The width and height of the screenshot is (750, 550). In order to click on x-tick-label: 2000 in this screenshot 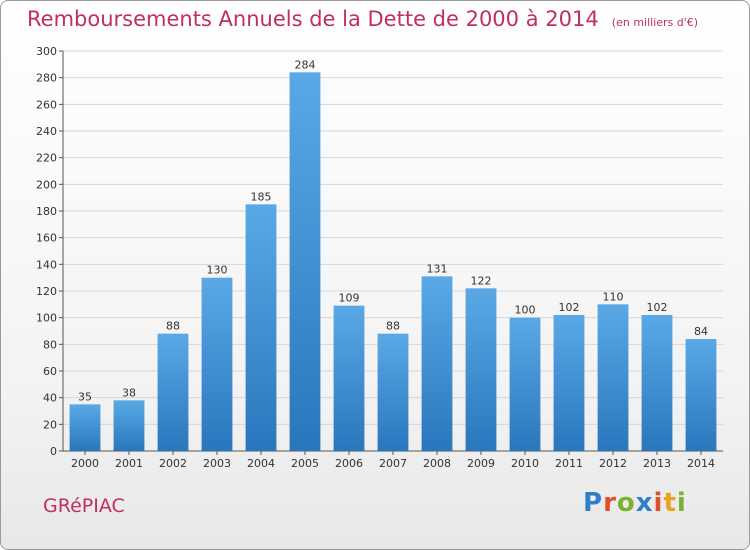, I will do `click(85, 463)`.